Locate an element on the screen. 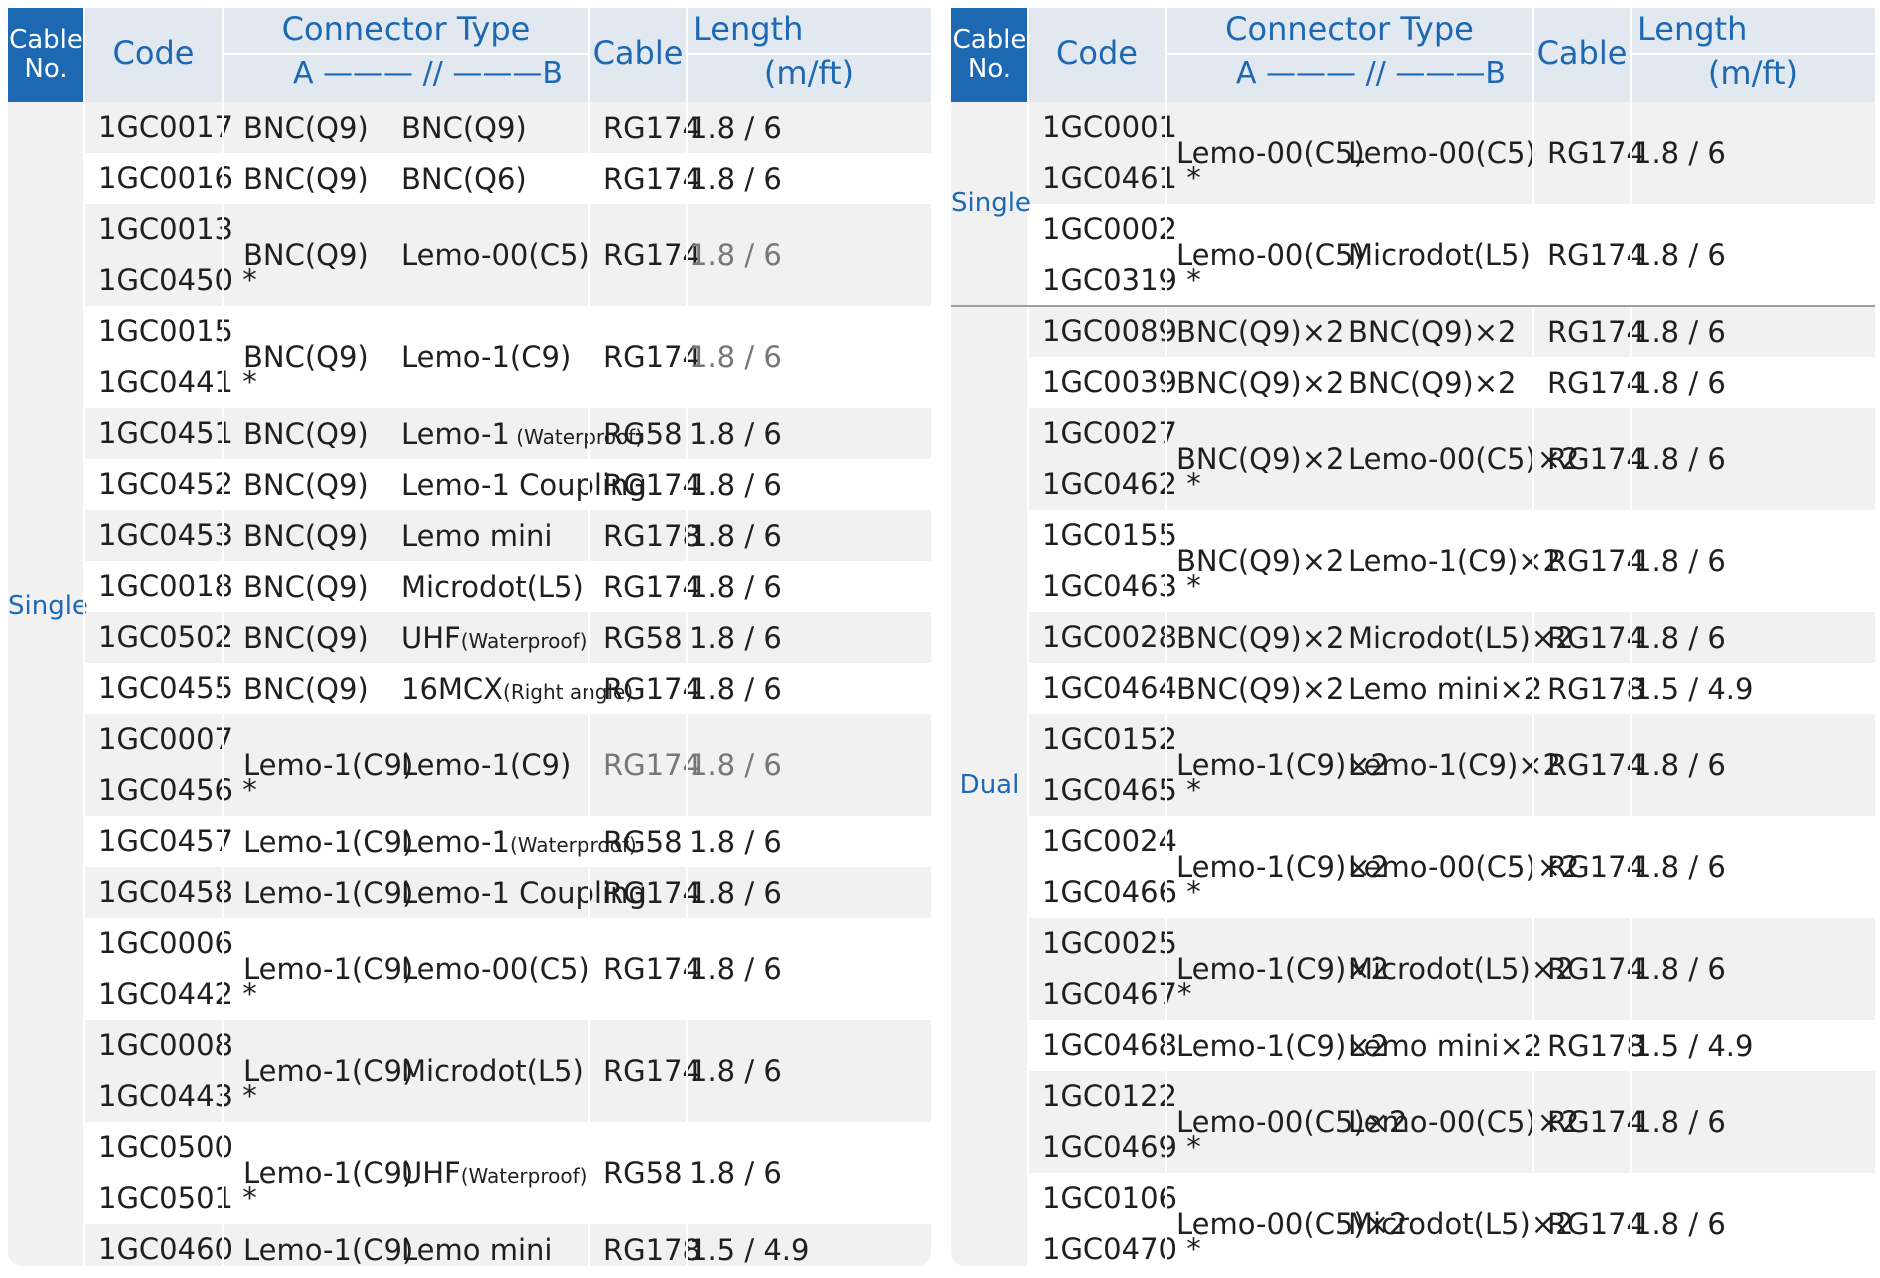  code-cell: 1GC0468 is located at coordinates (1109, 1045).